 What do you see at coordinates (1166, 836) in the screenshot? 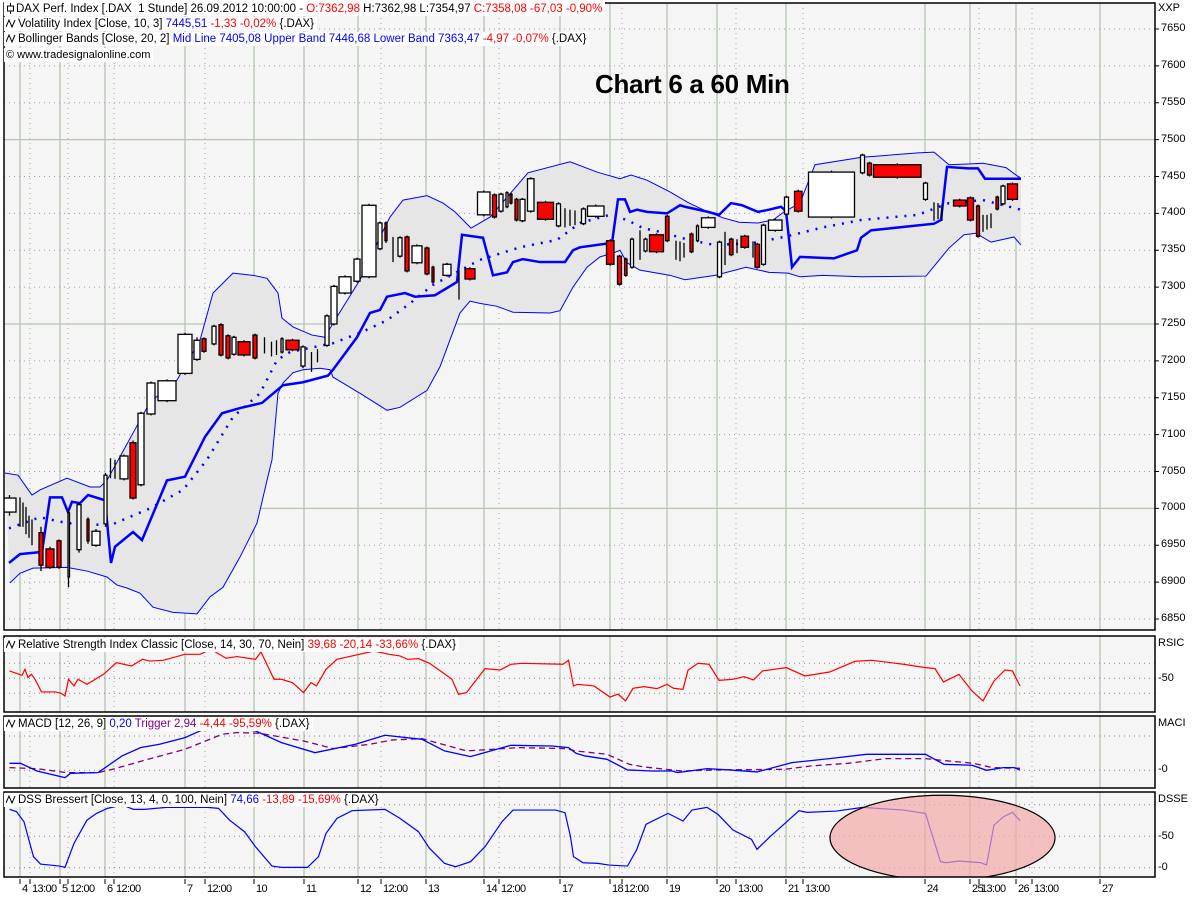
I see `dss-axis-label: -50` at bounding box center [1166, 836].